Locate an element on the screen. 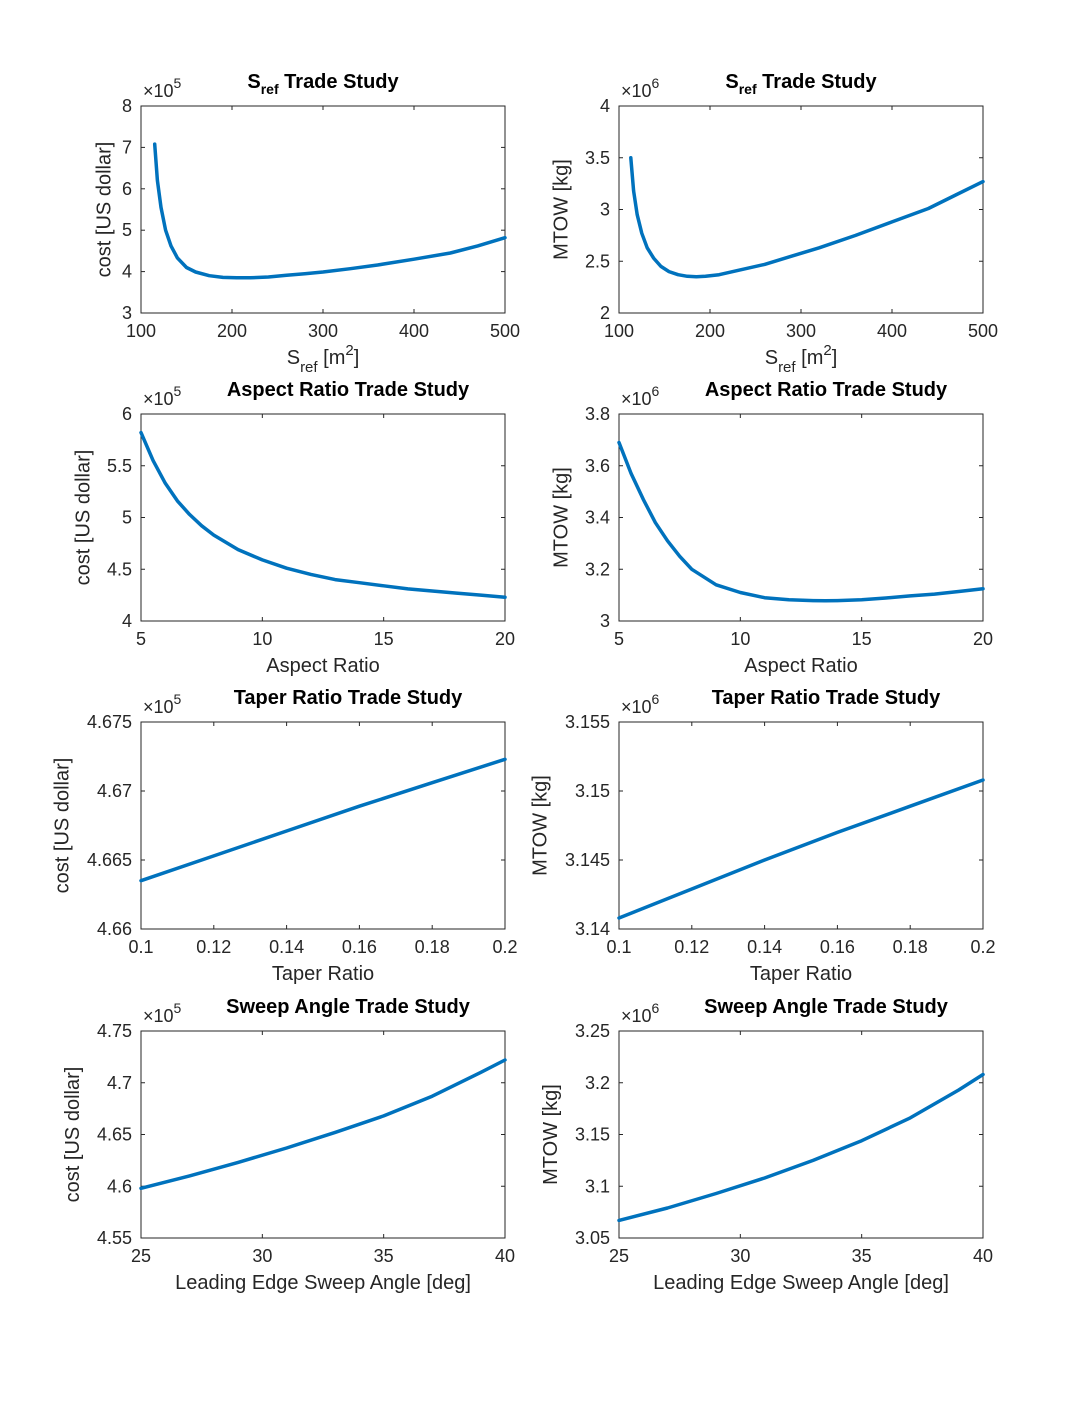  y-tick-label: 4.66 is located at coordinates (114, 929).